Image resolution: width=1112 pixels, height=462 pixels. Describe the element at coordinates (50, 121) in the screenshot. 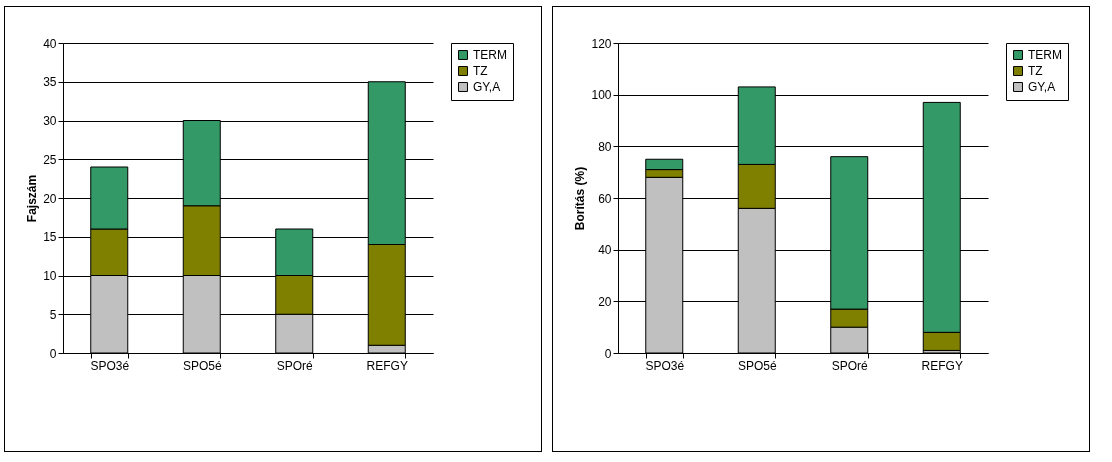

I see `y-tick-label: 30` at that location.